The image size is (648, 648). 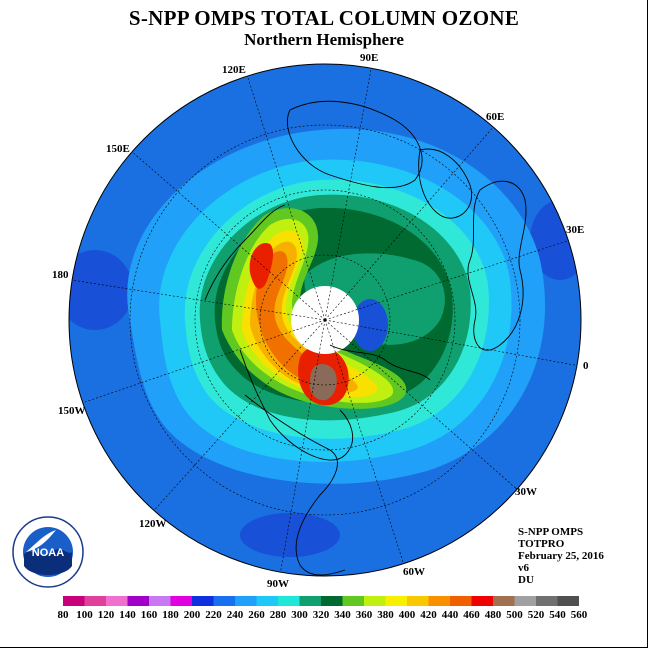 What do you see at coordinates (342, 615) in the screenshot?
I see `colorbar-tick-label: 340` at bounding box center [342, 615].